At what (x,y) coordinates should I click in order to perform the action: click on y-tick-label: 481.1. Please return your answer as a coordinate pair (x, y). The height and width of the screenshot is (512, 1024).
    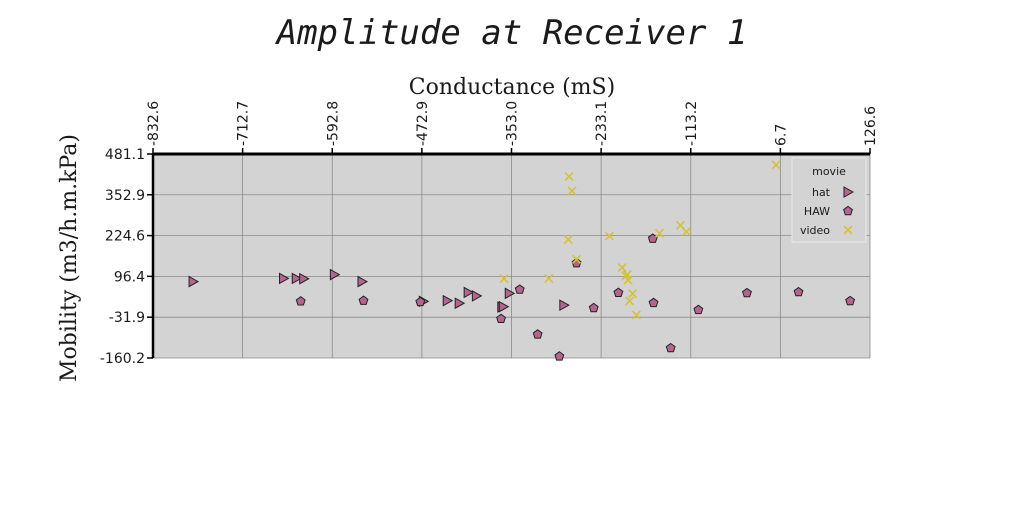
    Looking at the image, I should click on (125, 155).